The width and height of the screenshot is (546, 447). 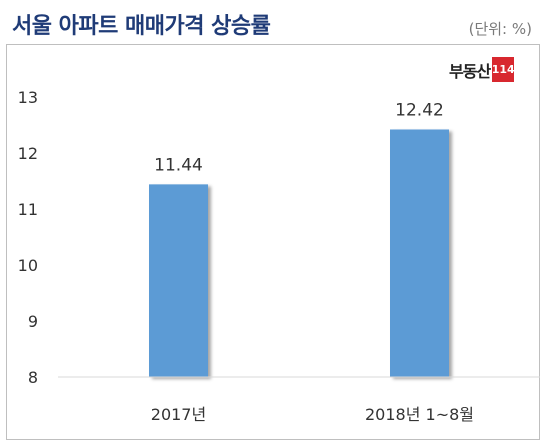 What do you see at coordinates (299, 400) in the screenshot?
I see `x-axis: 2017년 2018년 1~8월` at bounding box center [299, 400].